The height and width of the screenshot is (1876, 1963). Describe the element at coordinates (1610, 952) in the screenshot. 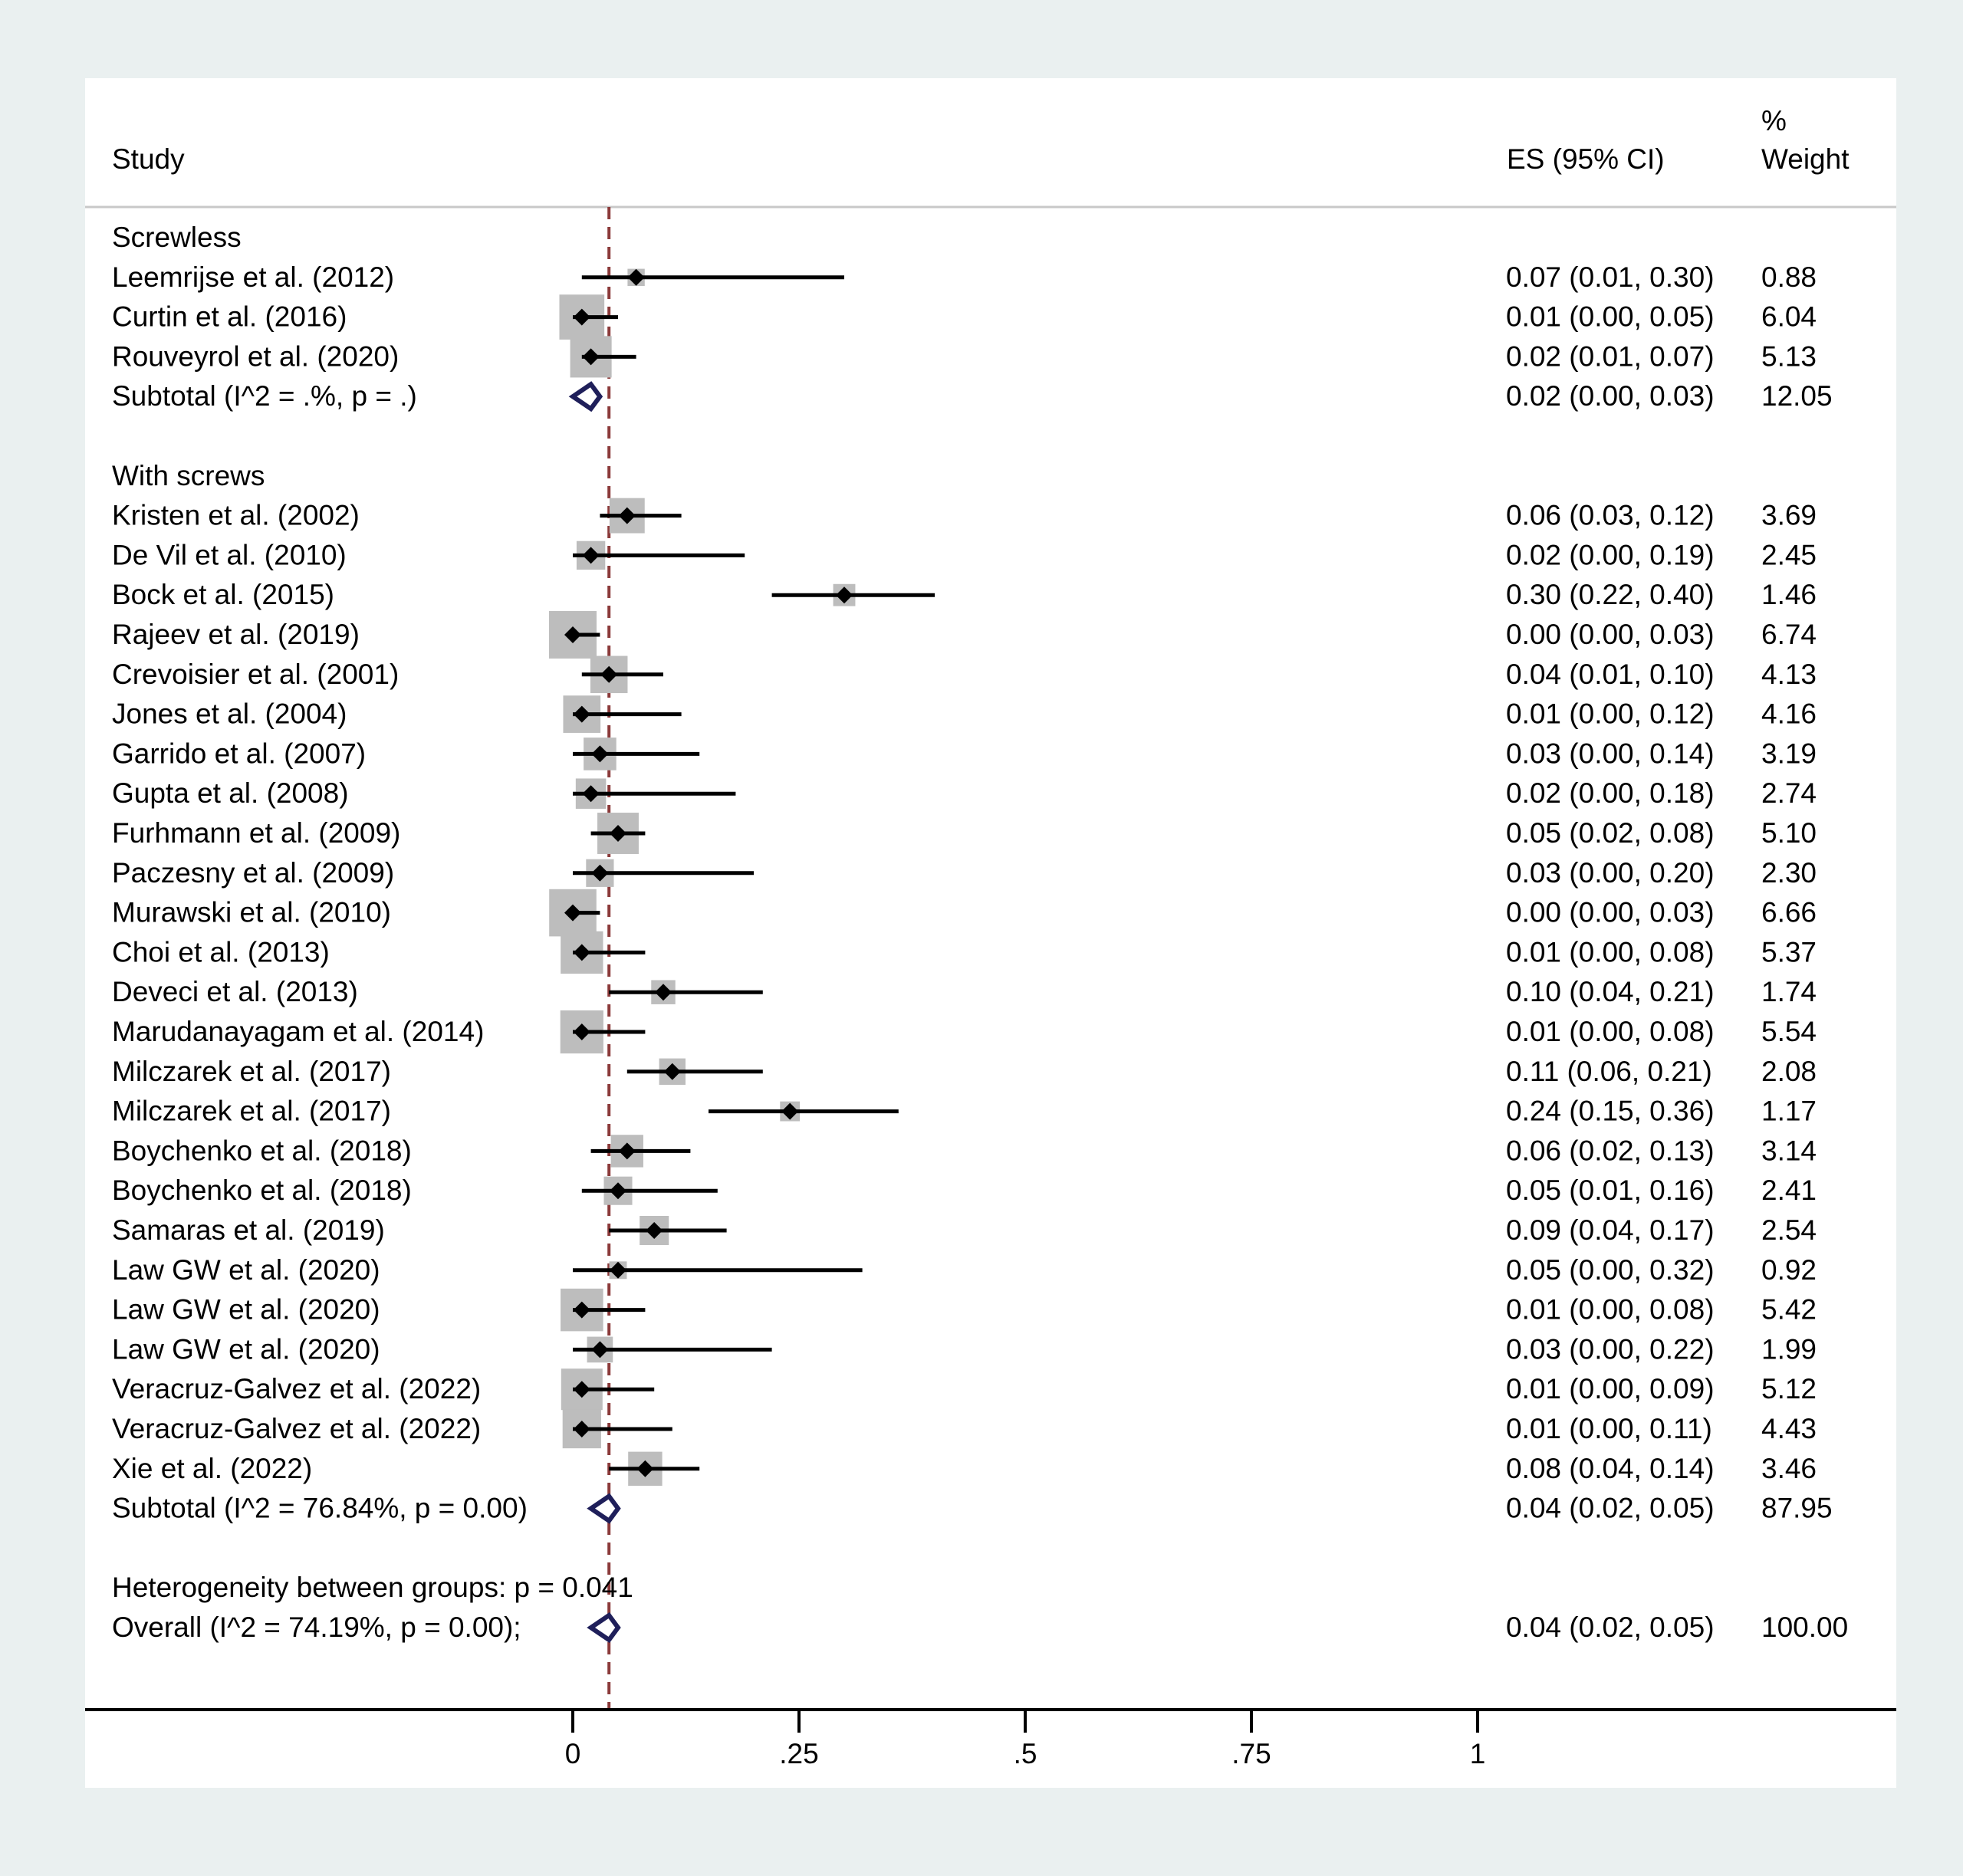

I see `es-value: 0.01 (0.00, 0.08)` at that location.